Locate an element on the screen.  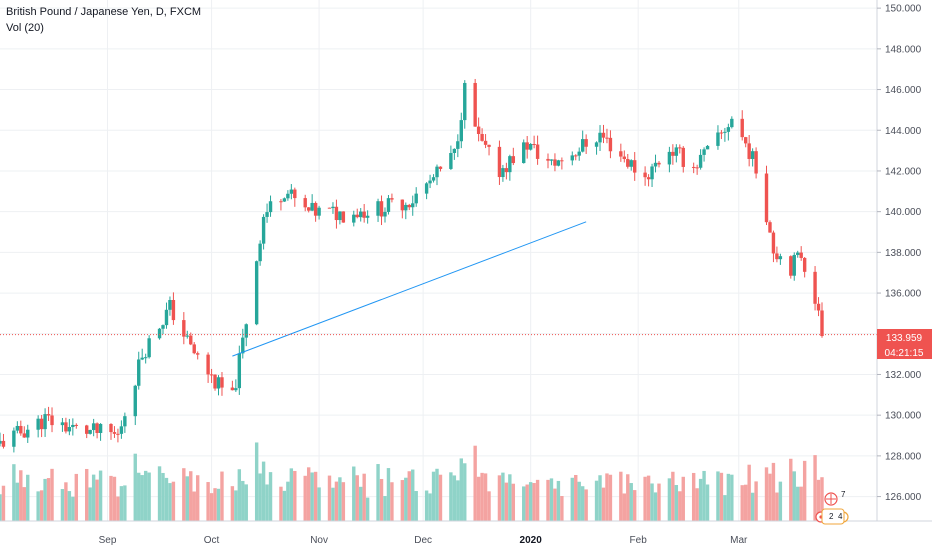
price-tick: 140.000 is located at coordinates (903, 212).